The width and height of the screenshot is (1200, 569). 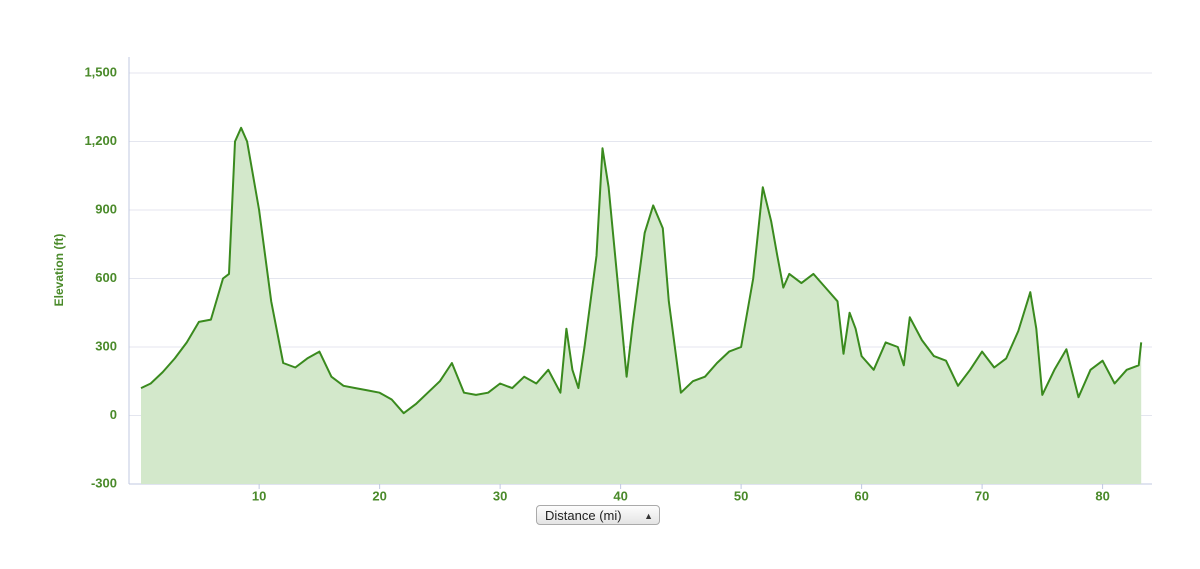 I want to click on x-tick-label: 50, so click(x=741, y=495).